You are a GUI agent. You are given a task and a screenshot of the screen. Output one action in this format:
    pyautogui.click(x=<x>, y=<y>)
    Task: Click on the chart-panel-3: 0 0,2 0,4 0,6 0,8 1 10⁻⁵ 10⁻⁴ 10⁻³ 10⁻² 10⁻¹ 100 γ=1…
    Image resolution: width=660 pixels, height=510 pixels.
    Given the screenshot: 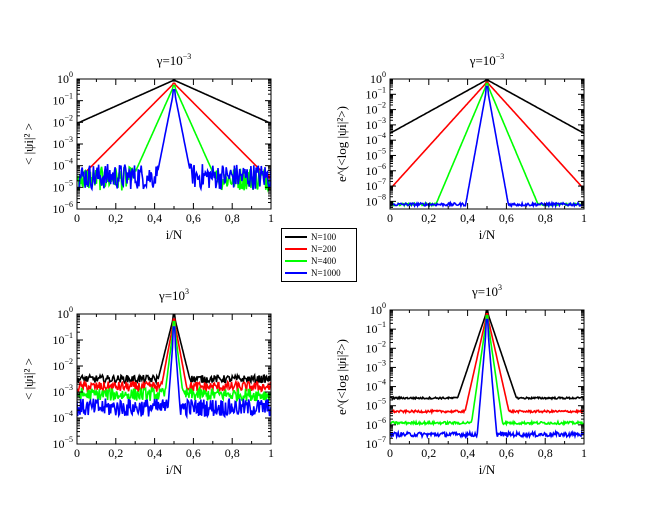 What is the action you would take?
    pyautogui.click(x=147, y=382)
    